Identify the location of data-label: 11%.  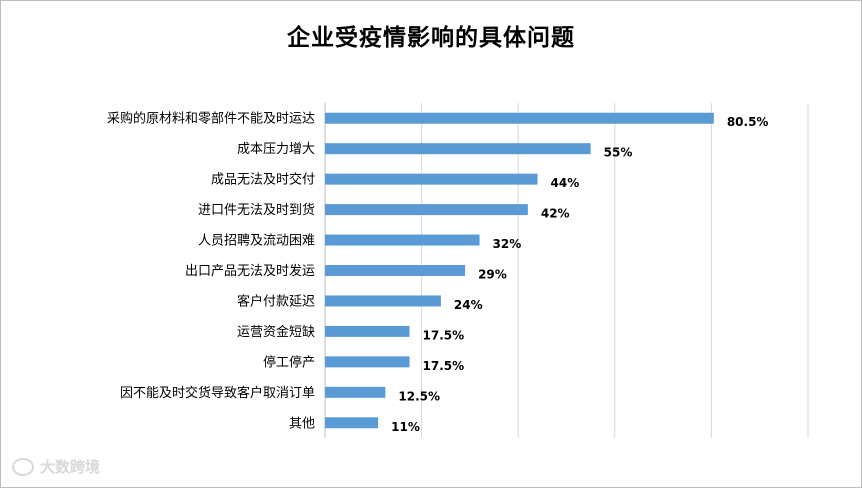
(405, 427).